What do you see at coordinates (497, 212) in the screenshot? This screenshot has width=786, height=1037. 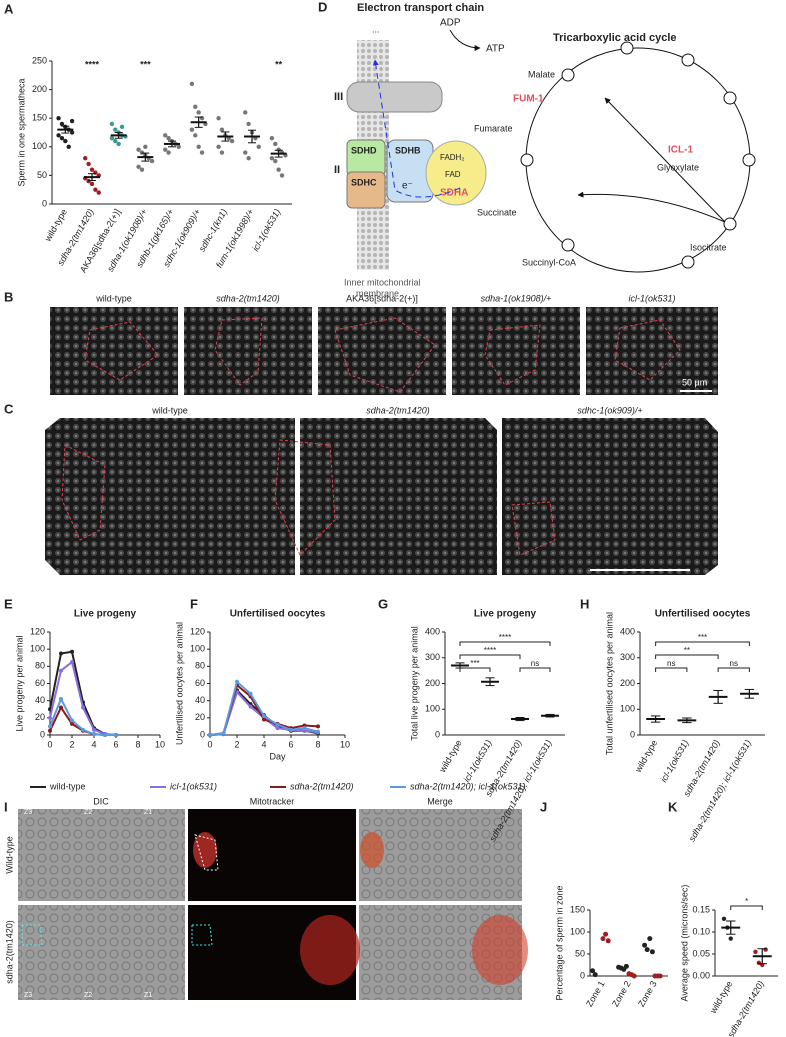 I see `metabolite: Succinate` at bounding box center [497, 212].